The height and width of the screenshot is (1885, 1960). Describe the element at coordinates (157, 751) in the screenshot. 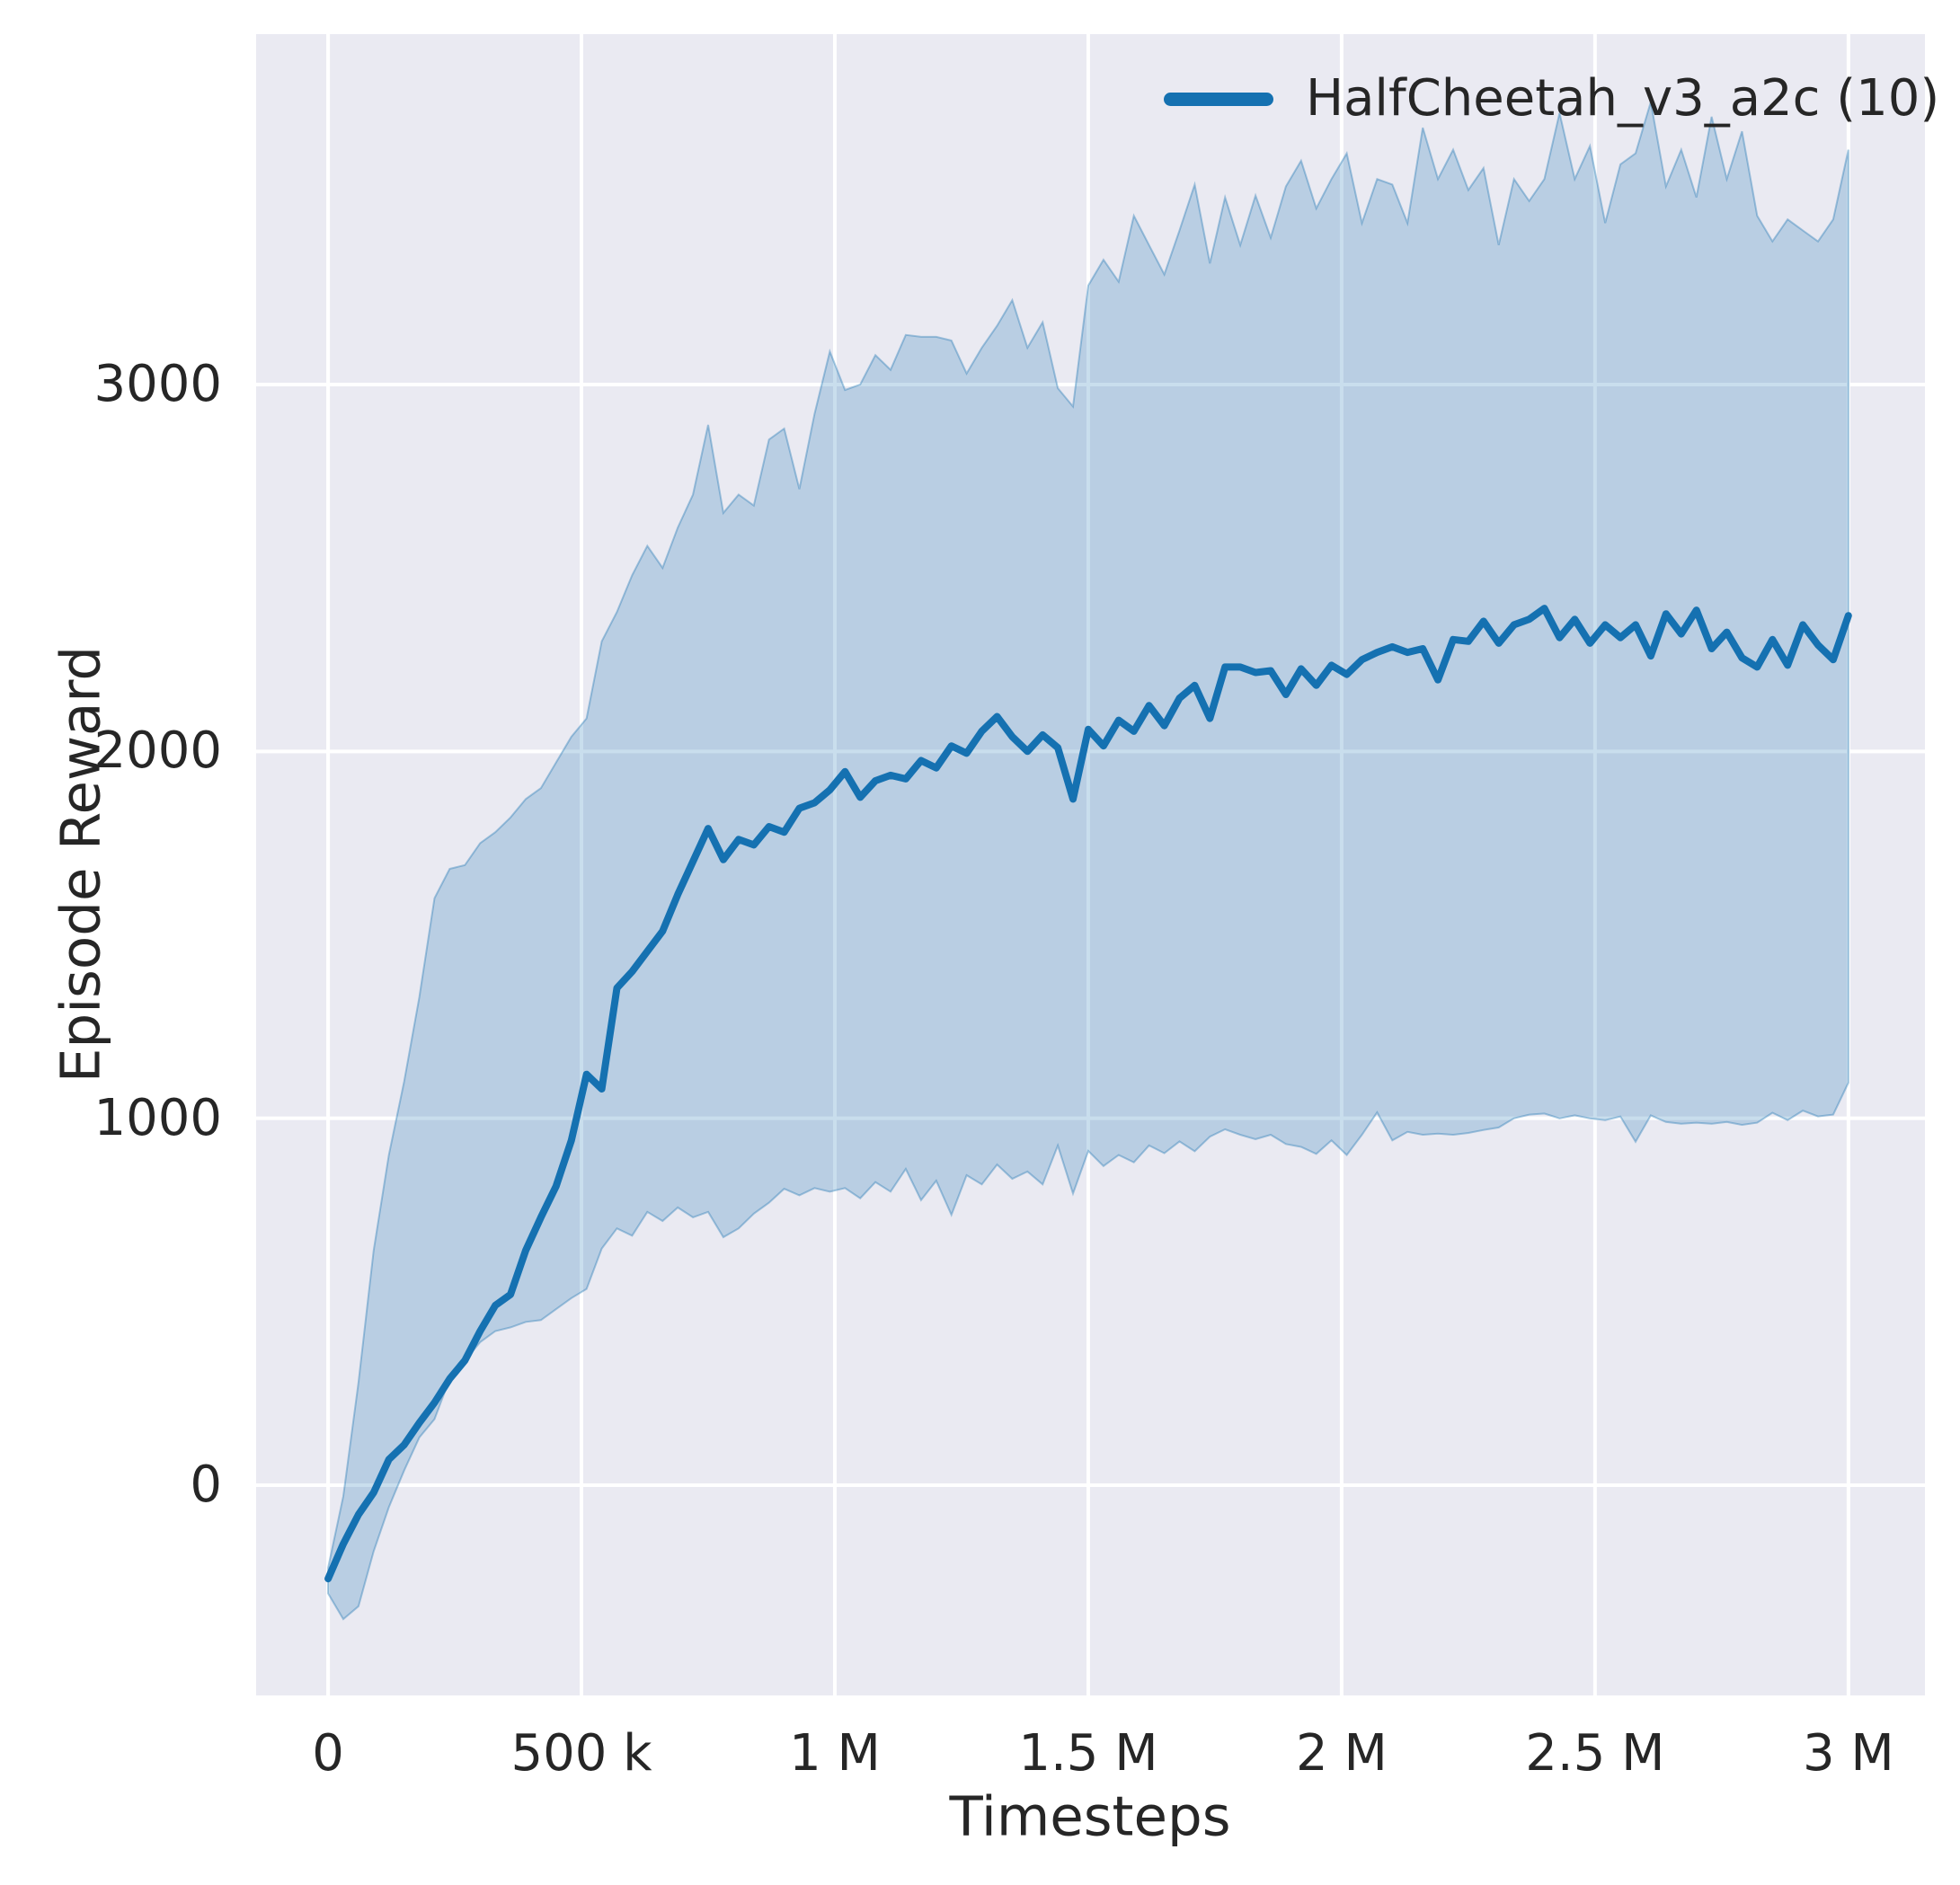

I see `y-tick-label: 2000` at that location.